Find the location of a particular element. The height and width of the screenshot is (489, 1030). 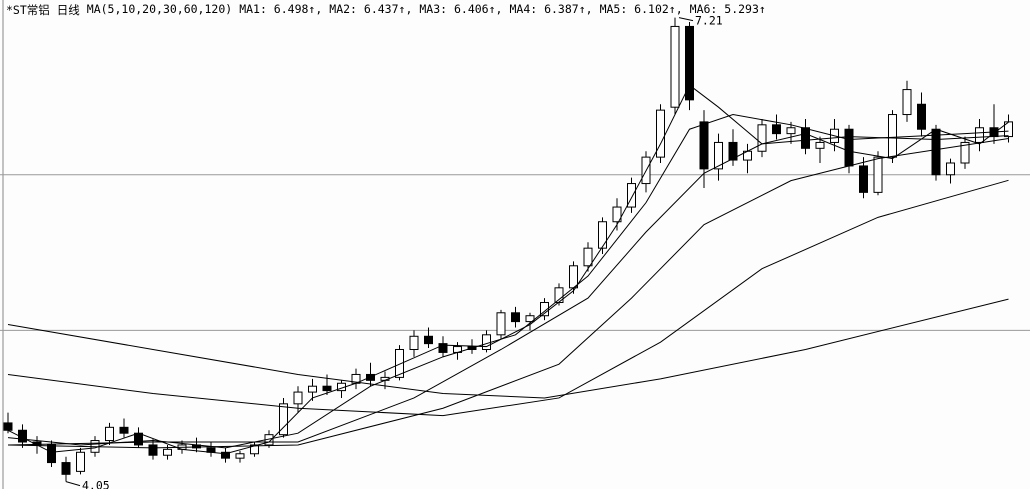

ma-readout: MA6: 5.293↑ is located at coordinates (727, 9).